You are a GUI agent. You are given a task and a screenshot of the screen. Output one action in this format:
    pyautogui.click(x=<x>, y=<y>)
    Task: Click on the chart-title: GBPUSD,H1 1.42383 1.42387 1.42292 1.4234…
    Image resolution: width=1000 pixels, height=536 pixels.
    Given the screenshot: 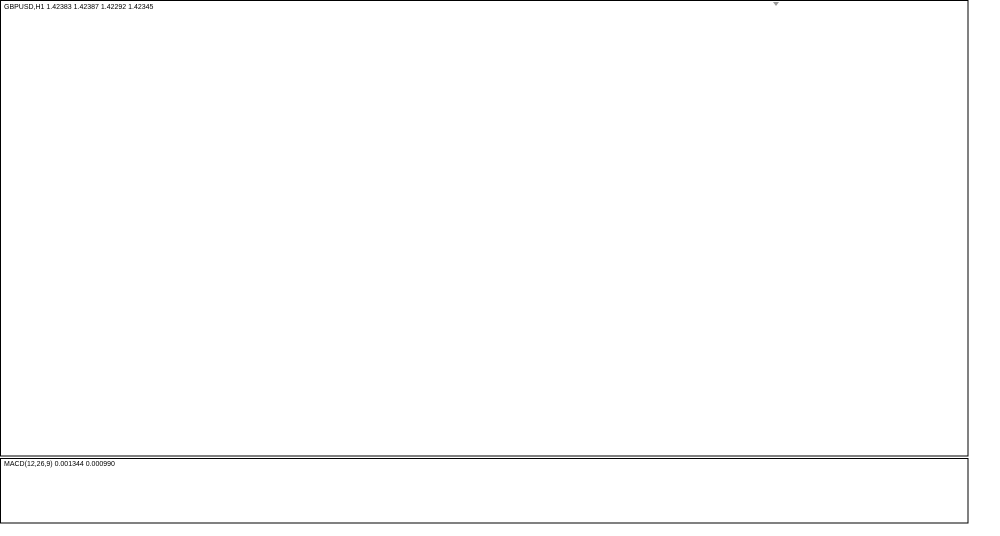 What is the action you would take?
    pyautogui.click(x=79, y=7)
    